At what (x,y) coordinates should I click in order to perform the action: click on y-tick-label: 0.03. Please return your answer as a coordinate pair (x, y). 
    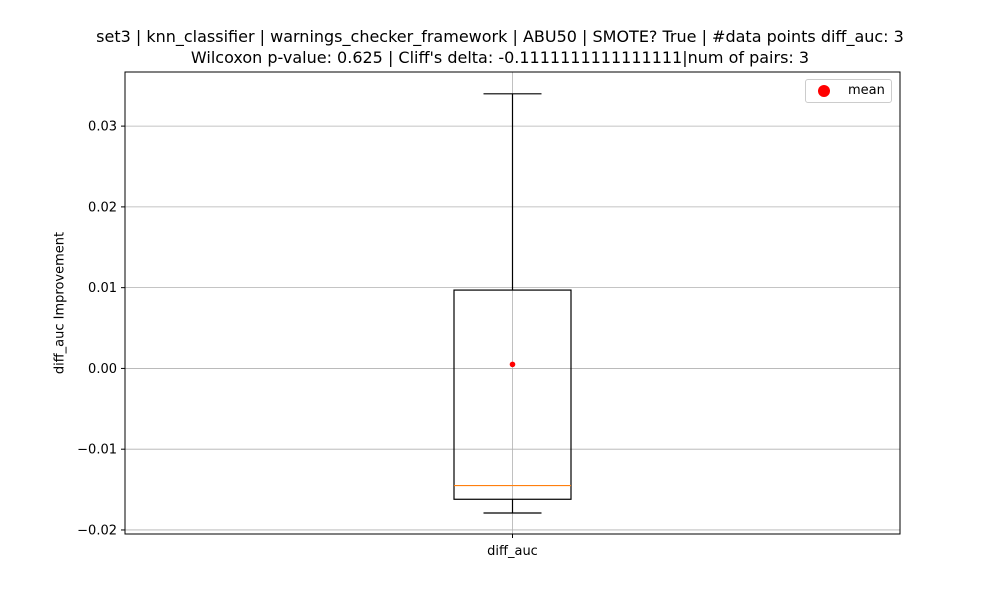
    Looking at the image, I should click on (102, 127).